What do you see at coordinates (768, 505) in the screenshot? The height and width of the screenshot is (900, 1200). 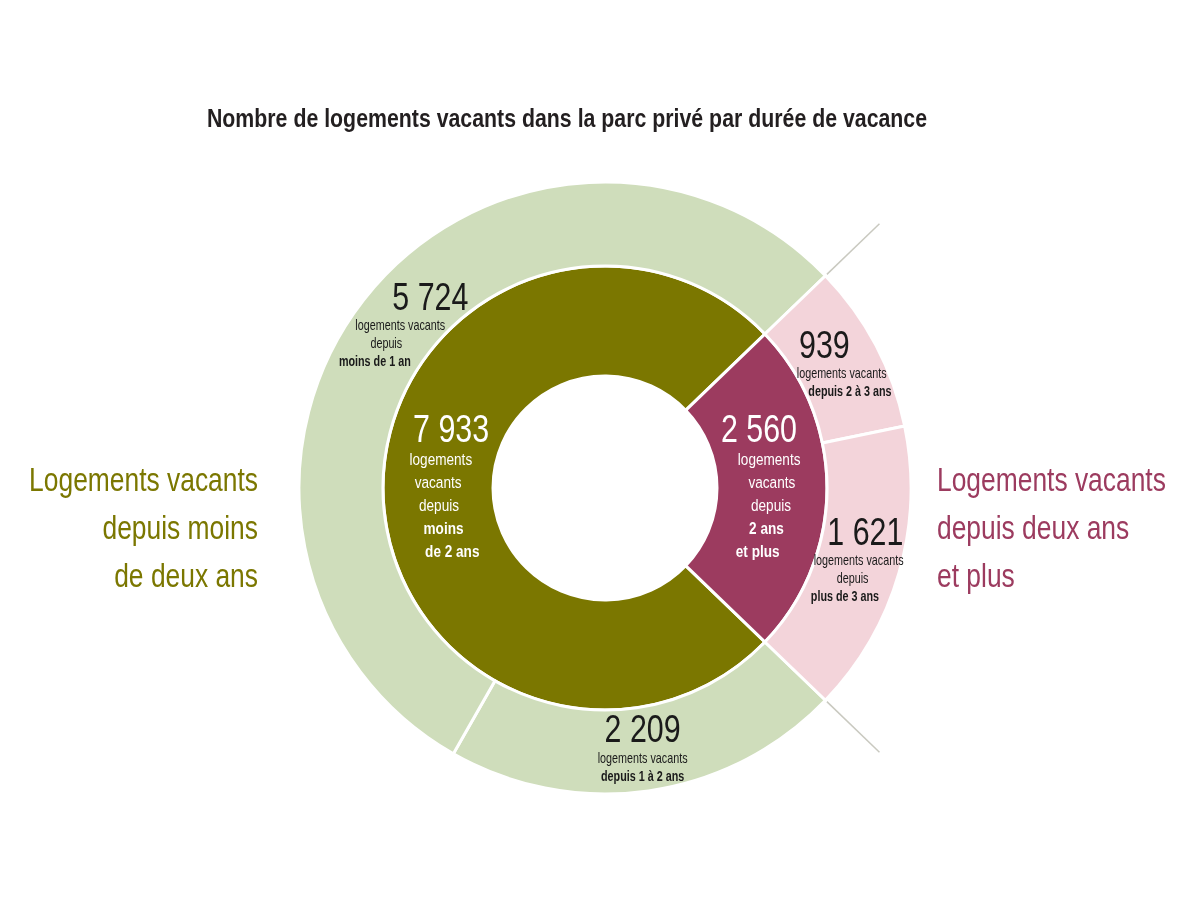 I see `slice-label: logements vacants depuis 2 ans et plus` at bounding box center [768, 505].